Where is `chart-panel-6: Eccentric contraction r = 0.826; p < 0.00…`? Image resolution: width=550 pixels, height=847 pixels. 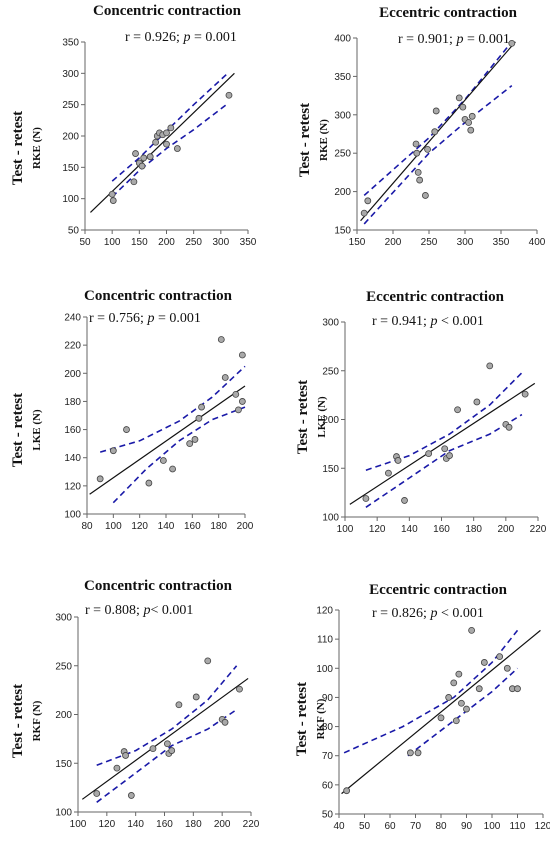 chart-panel-6: Eccentric contraction r = 0.826; p < 0.00… is located at coordinates (422, 707).